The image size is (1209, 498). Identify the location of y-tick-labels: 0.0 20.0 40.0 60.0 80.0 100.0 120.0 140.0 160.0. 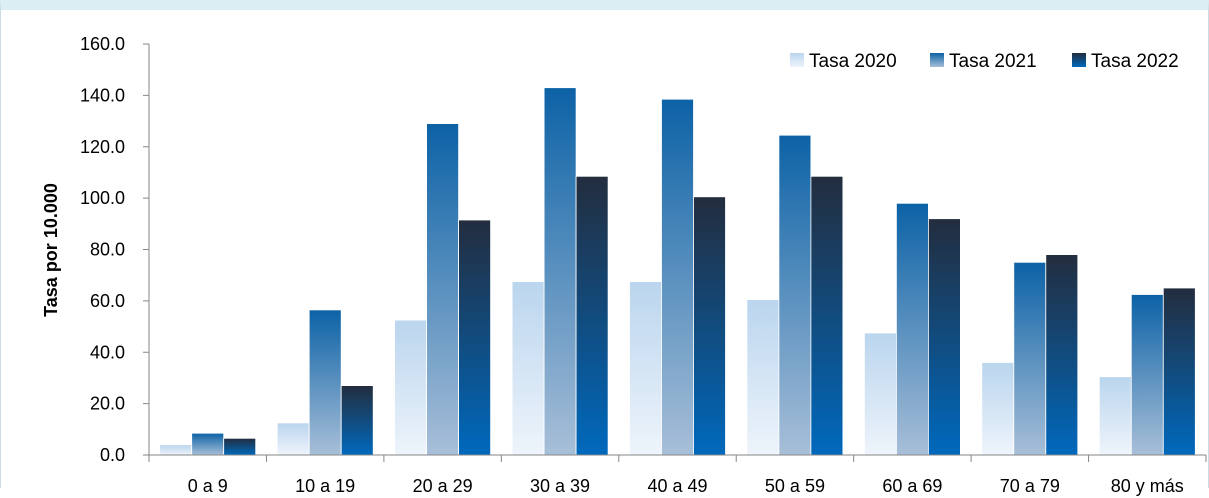
(102, 249).